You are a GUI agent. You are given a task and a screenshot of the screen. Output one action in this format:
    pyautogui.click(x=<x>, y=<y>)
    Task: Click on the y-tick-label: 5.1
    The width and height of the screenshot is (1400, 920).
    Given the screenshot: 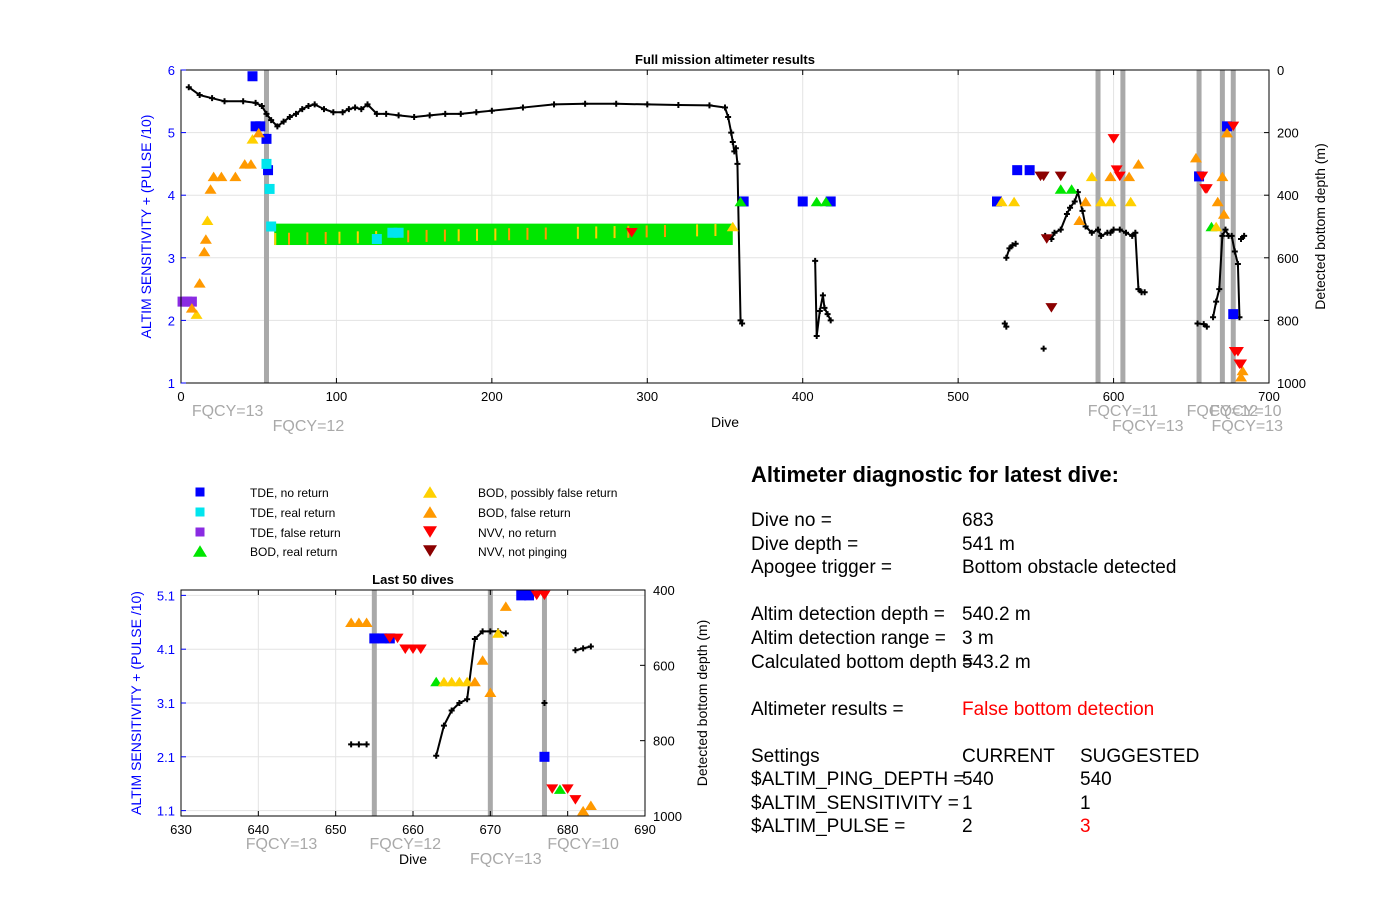 What is the action you would take?
    pyautogui.click(x=166, y=595)
    